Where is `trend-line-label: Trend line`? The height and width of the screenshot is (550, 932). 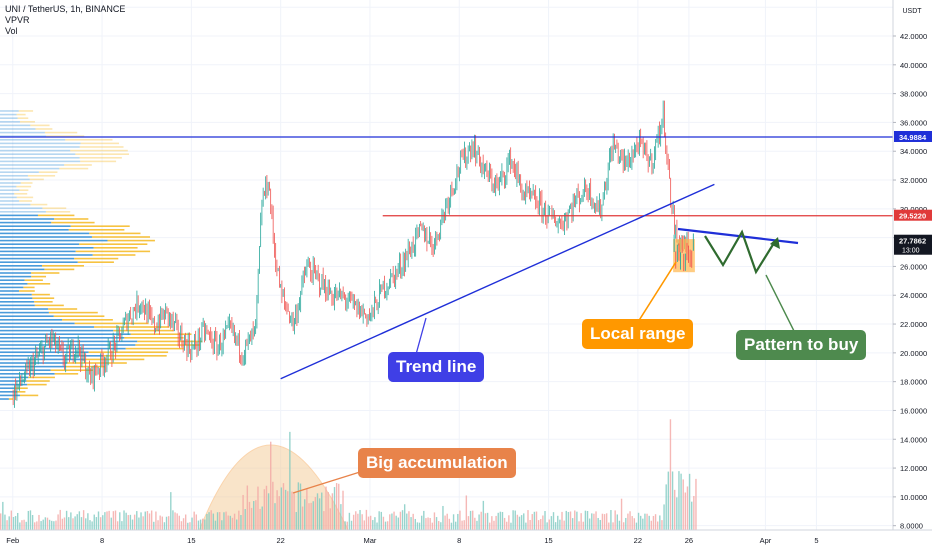 trend-line-label: Trend line is located at coordinates (436, 367).